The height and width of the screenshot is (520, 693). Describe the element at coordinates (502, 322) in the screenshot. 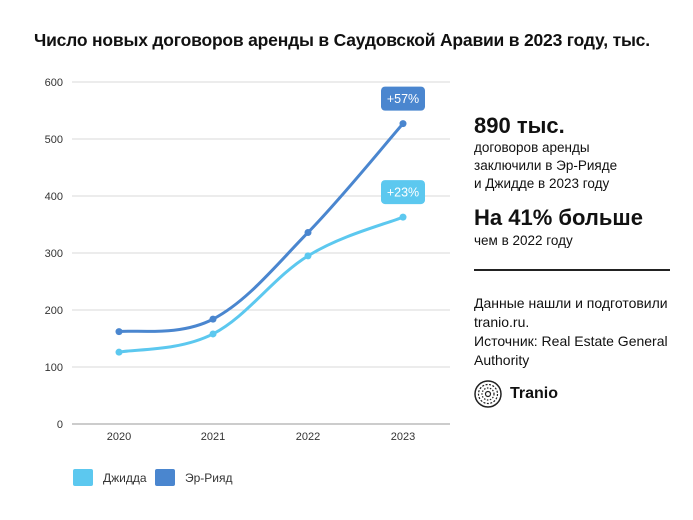

I see `note-line: tranio.ru.` at that location.